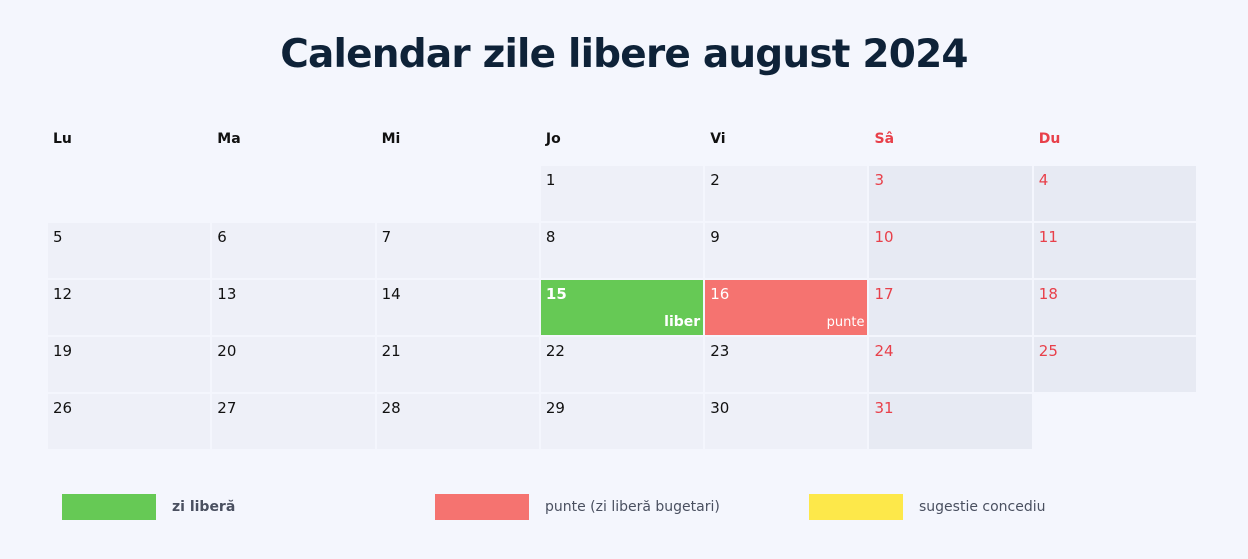 Image resolution: width=1248 pixels, height=559 pixels. Describe the element at coordinates (1048, 237) in the screenshot. I see `day-number: 11` at that location.